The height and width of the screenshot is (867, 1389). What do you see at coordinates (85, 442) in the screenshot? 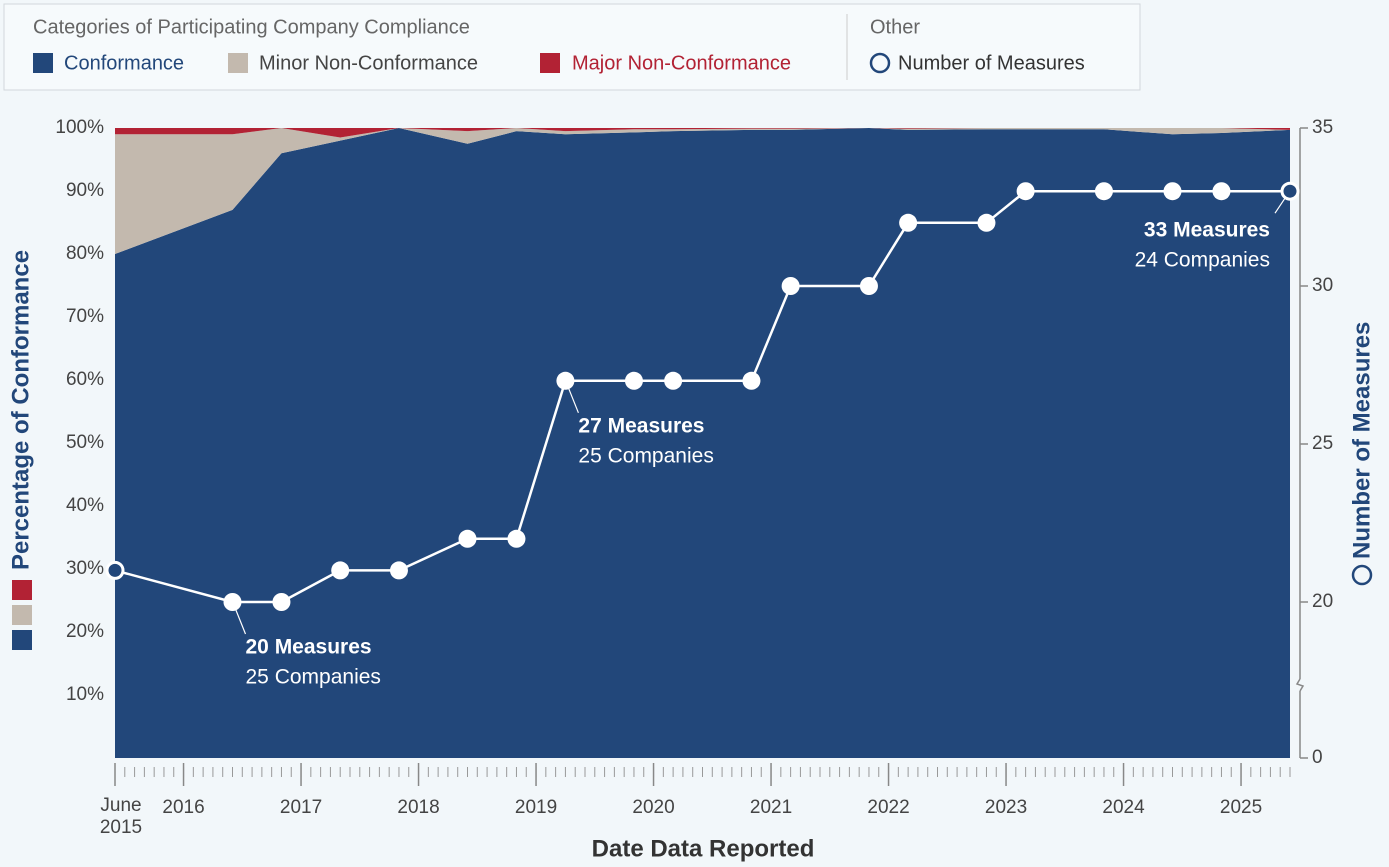
I see `y-tick-label: 50%` at bounding box center [85, 442].